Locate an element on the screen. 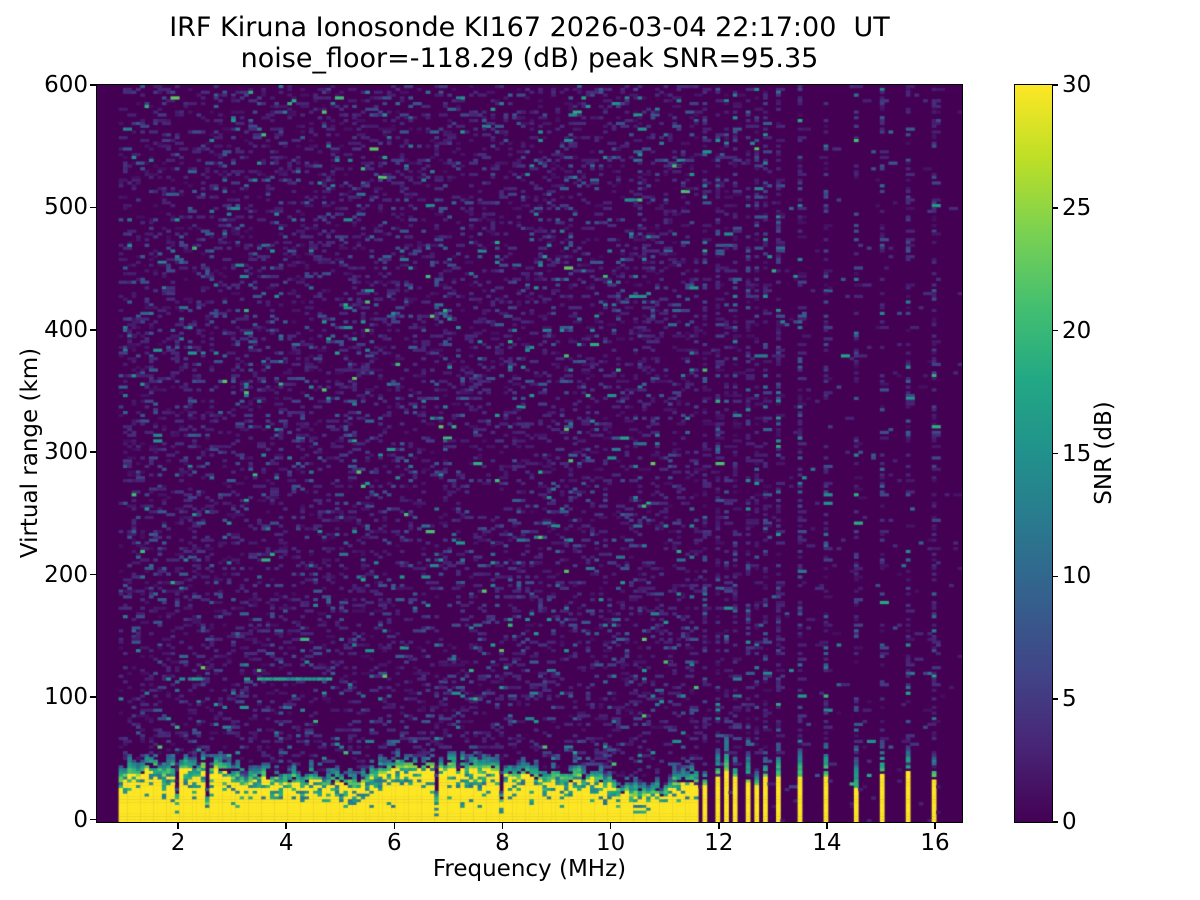  colorbar-tick-label: 15 is located at coordinates (1077, 453).